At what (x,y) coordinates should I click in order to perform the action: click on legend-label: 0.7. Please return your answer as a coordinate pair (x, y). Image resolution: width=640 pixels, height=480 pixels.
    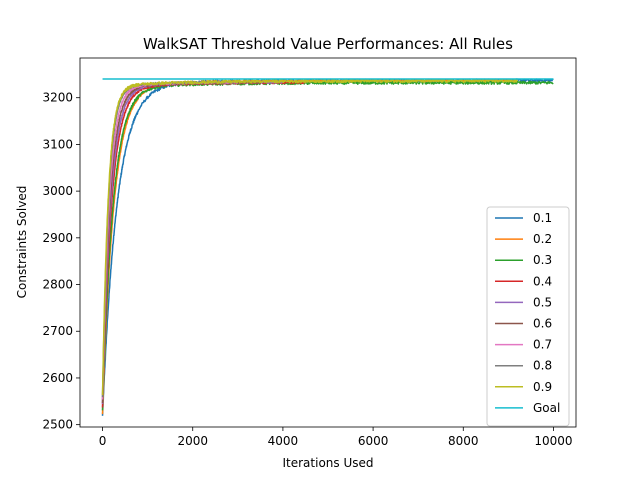
    Looking at the image, I should click on (542, 345).